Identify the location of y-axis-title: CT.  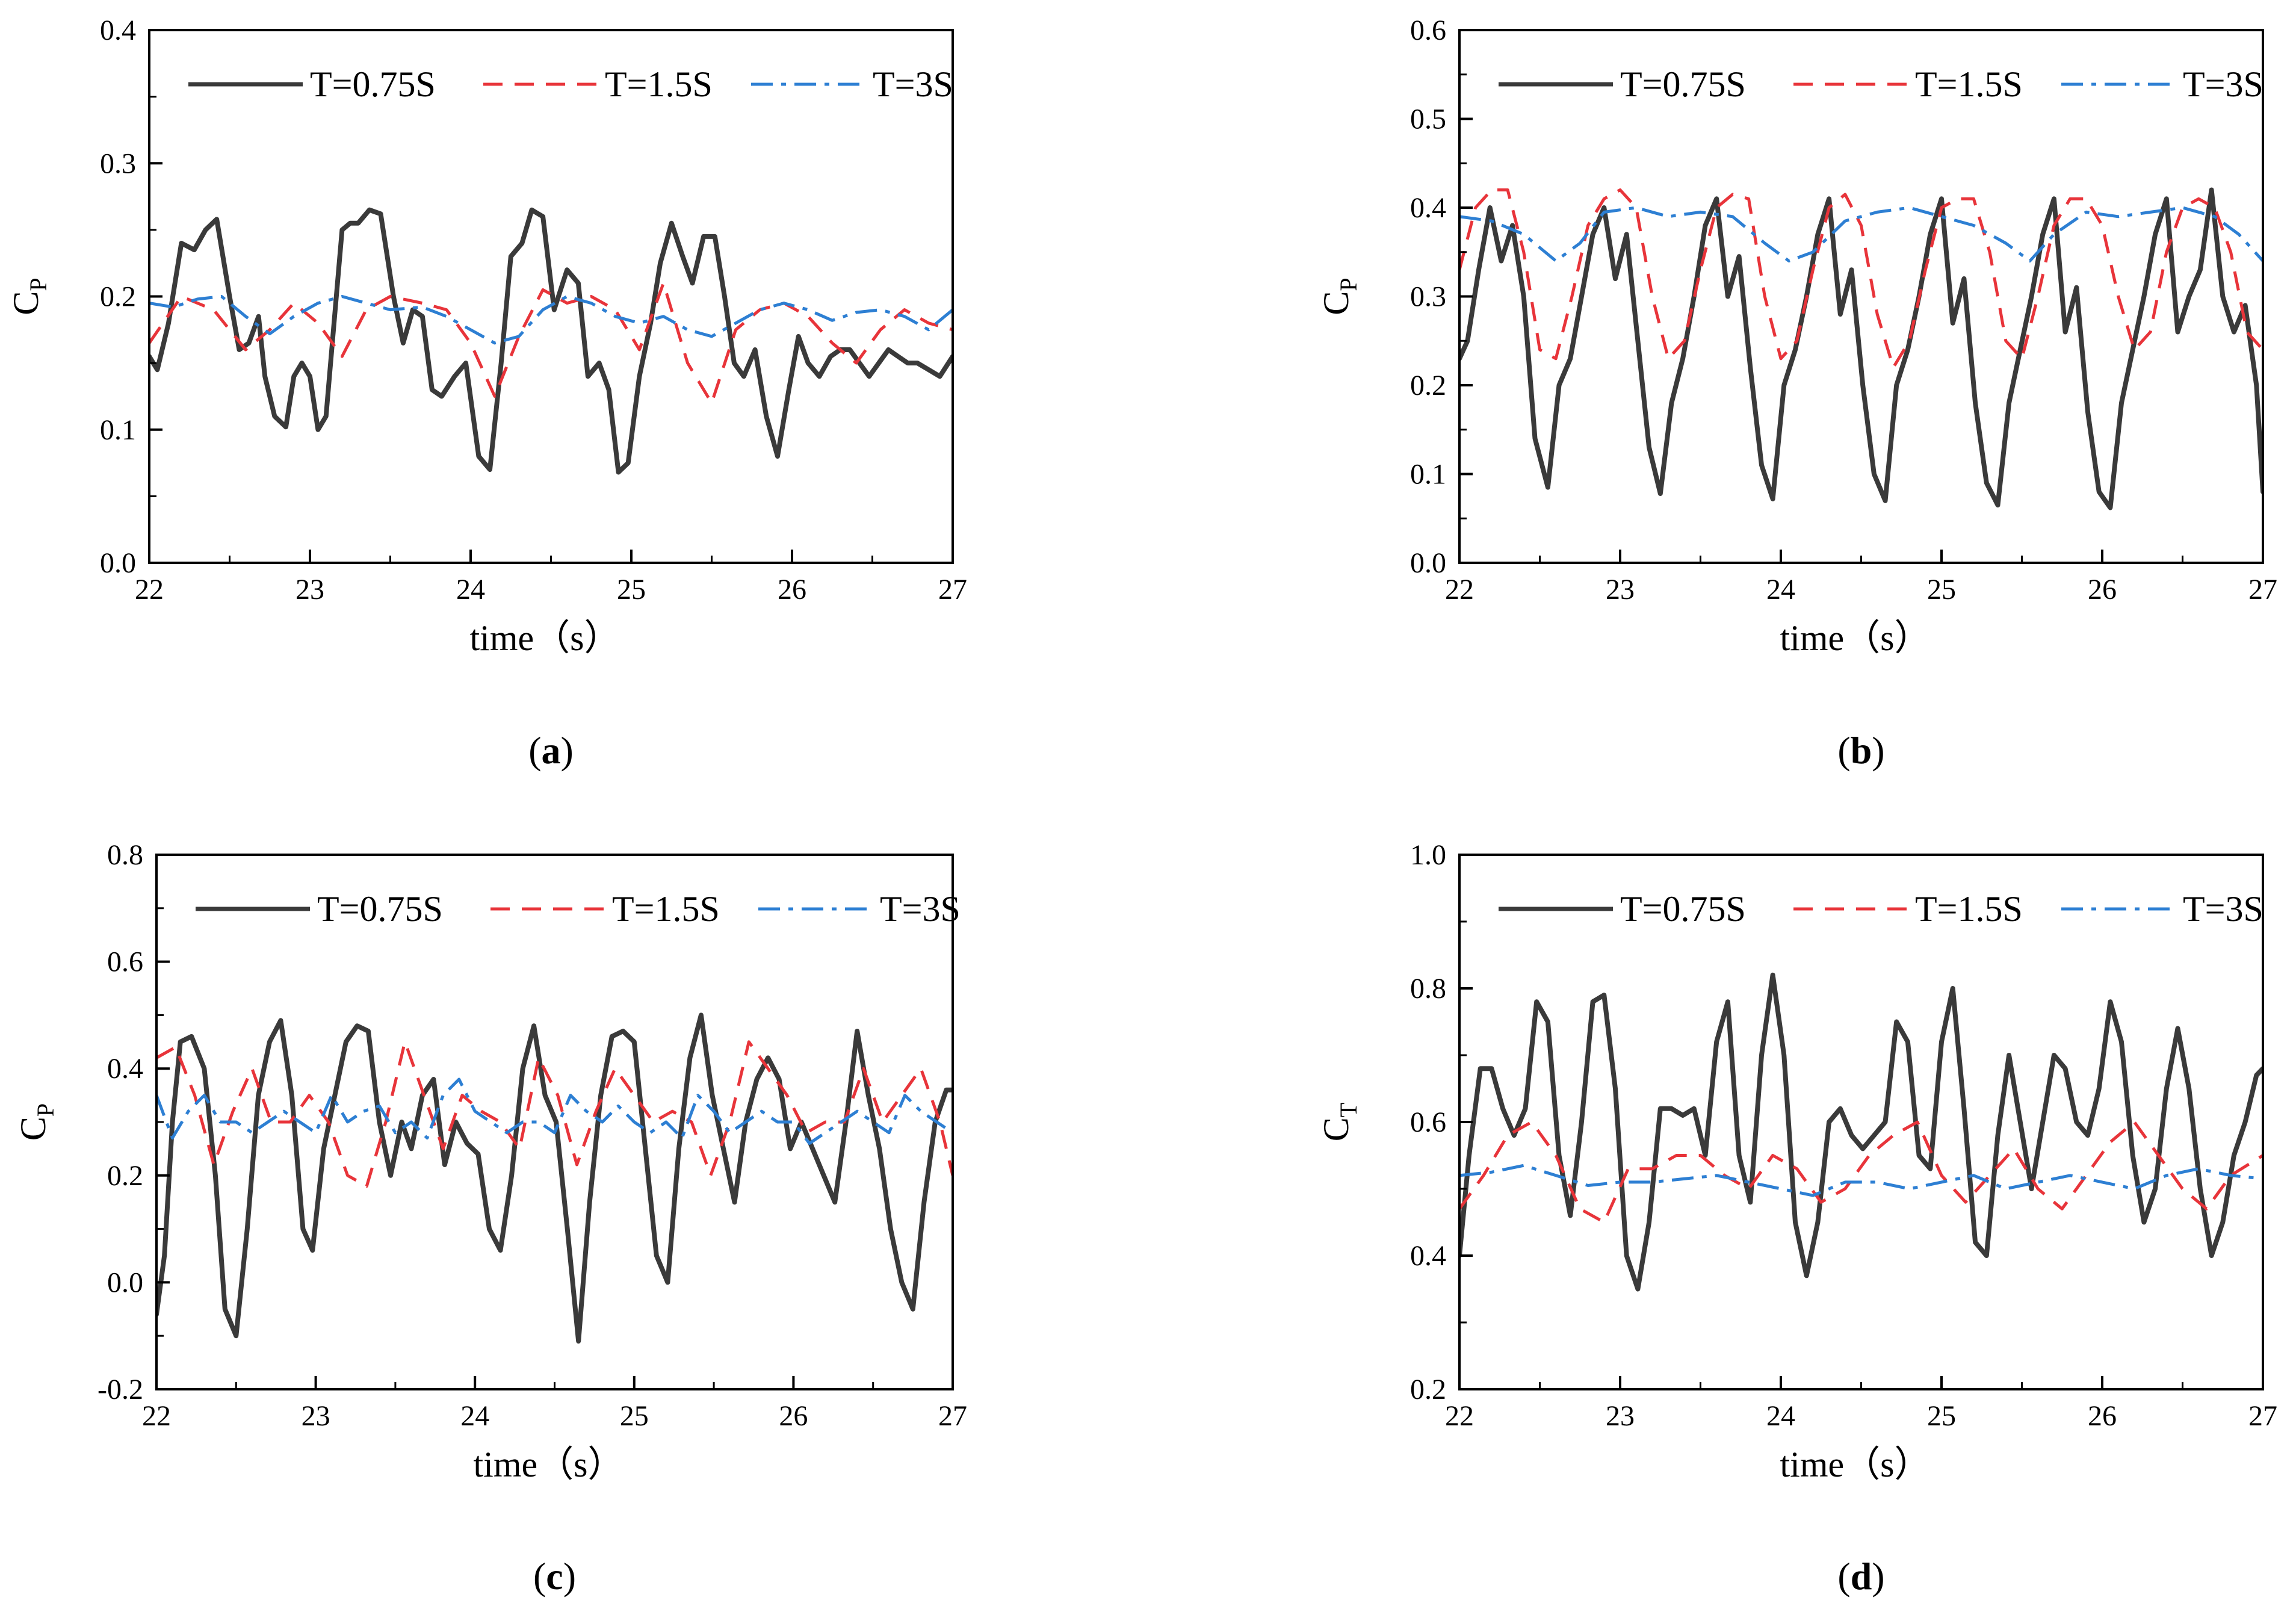
(1339, 1122).